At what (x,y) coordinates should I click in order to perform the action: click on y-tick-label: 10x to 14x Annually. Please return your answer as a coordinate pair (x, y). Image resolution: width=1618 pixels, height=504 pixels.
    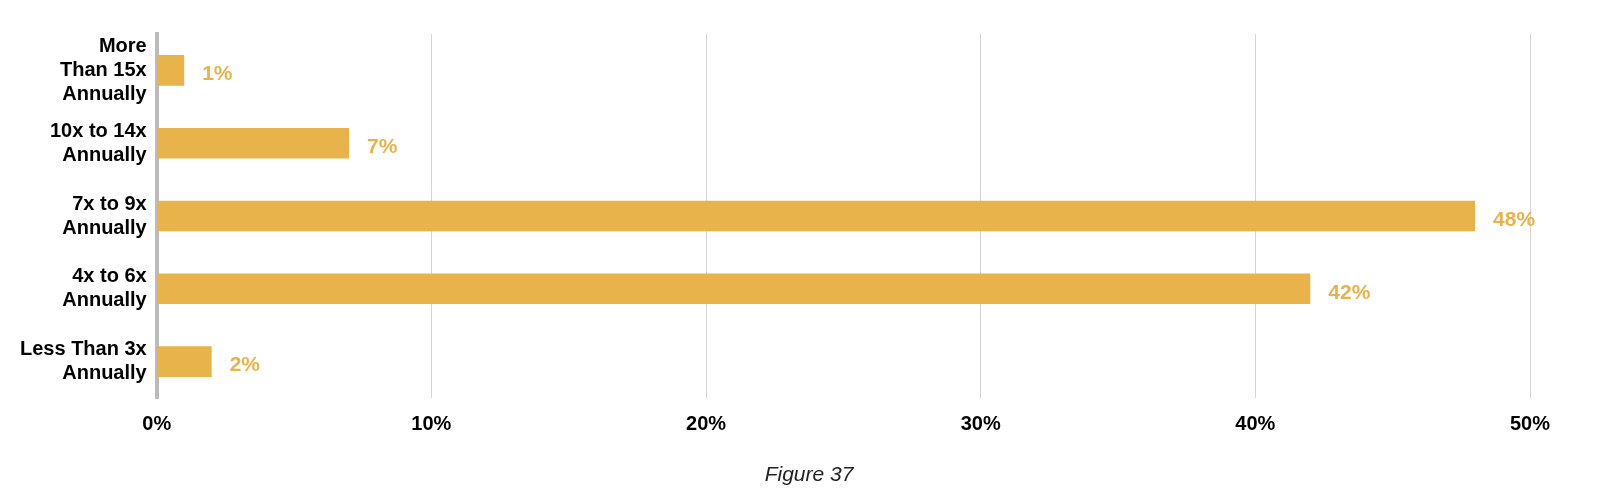
    Looking at the image, I should click on (98, 141).